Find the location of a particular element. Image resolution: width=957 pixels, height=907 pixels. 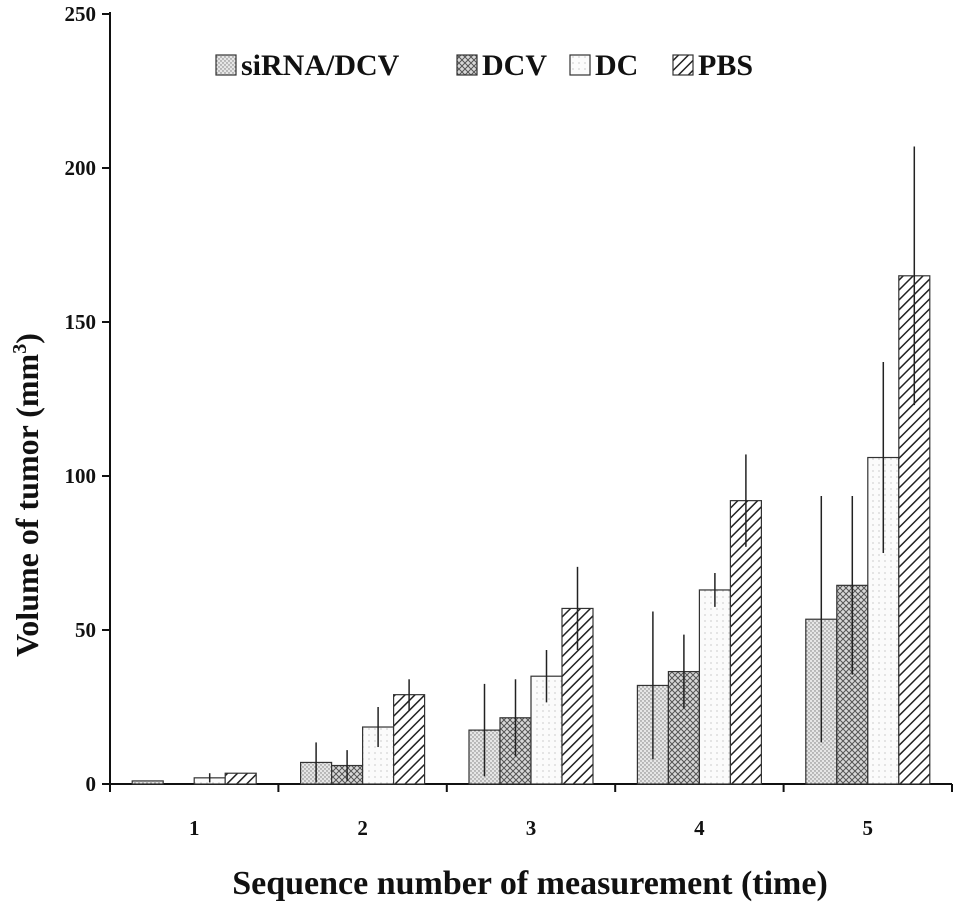

y-ticks: 0 50 100 150 200 250 is located at coordinates (87, 399).